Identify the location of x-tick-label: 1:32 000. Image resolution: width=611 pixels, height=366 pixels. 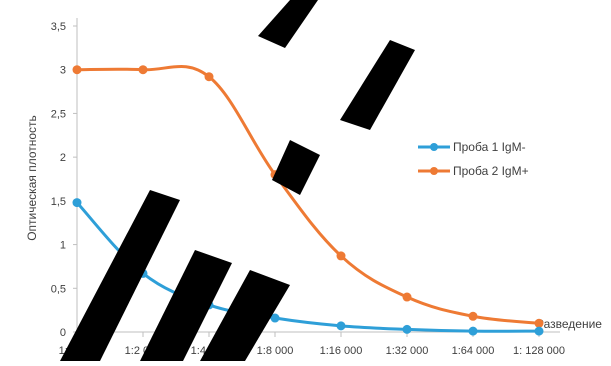
(407, 351).